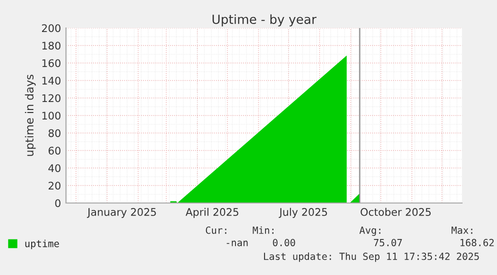  Describe the element at coordinates (42, 245) in the screenshot. I see `legend-label: uptime` at that location.